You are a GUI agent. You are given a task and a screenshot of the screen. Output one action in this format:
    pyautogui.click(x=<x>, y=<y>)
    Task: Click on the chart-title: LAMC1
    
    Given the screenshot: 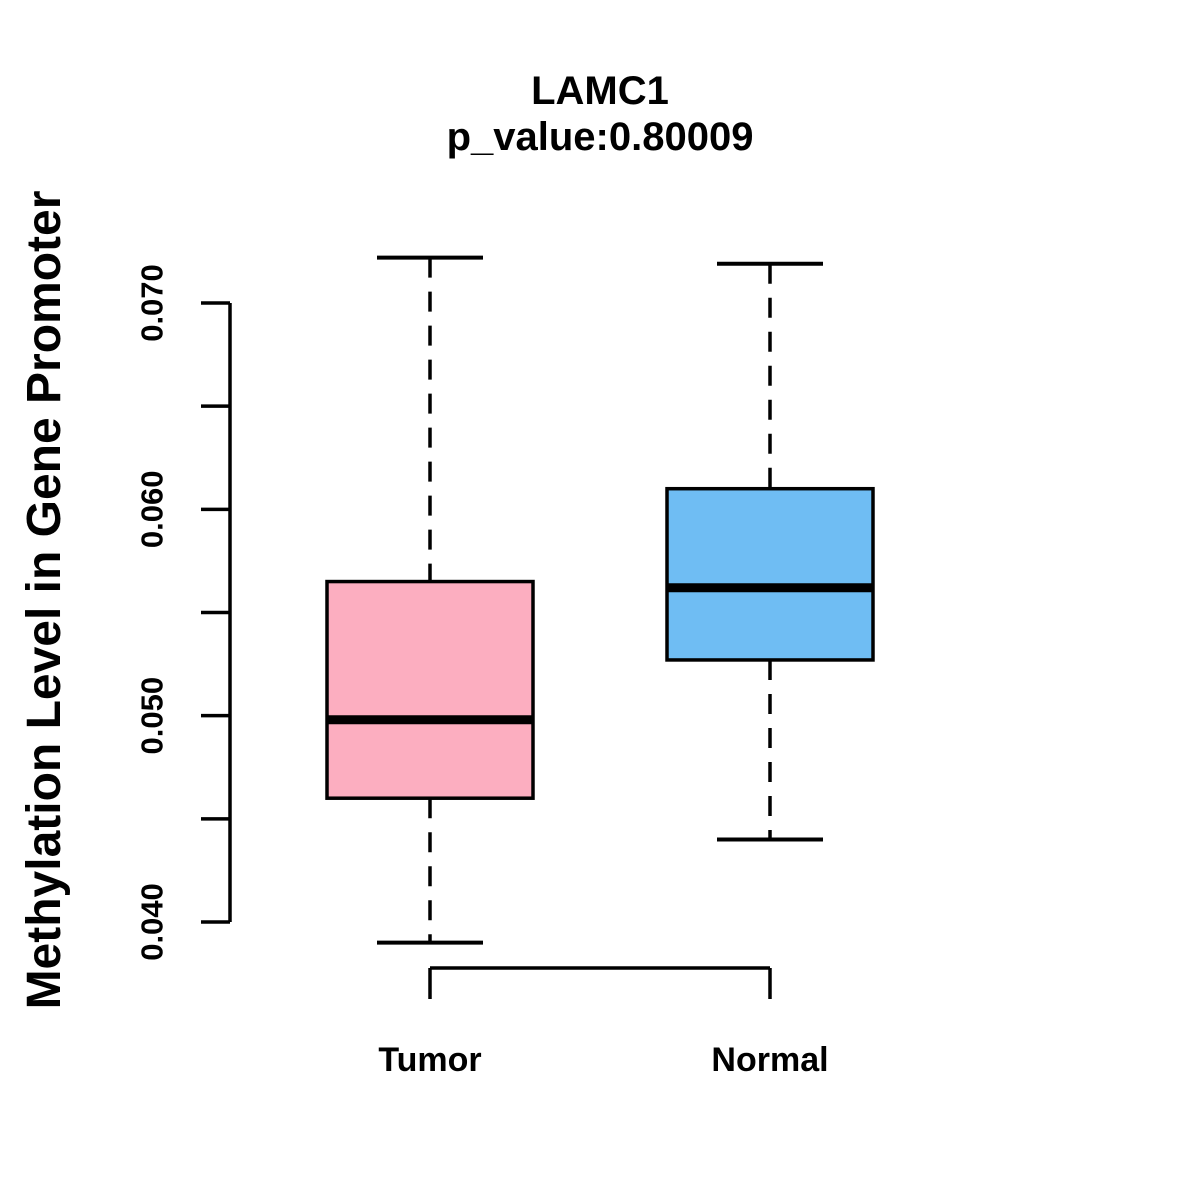 What is the action you would take?
    pyautogui.click(x=600, y=91)
    